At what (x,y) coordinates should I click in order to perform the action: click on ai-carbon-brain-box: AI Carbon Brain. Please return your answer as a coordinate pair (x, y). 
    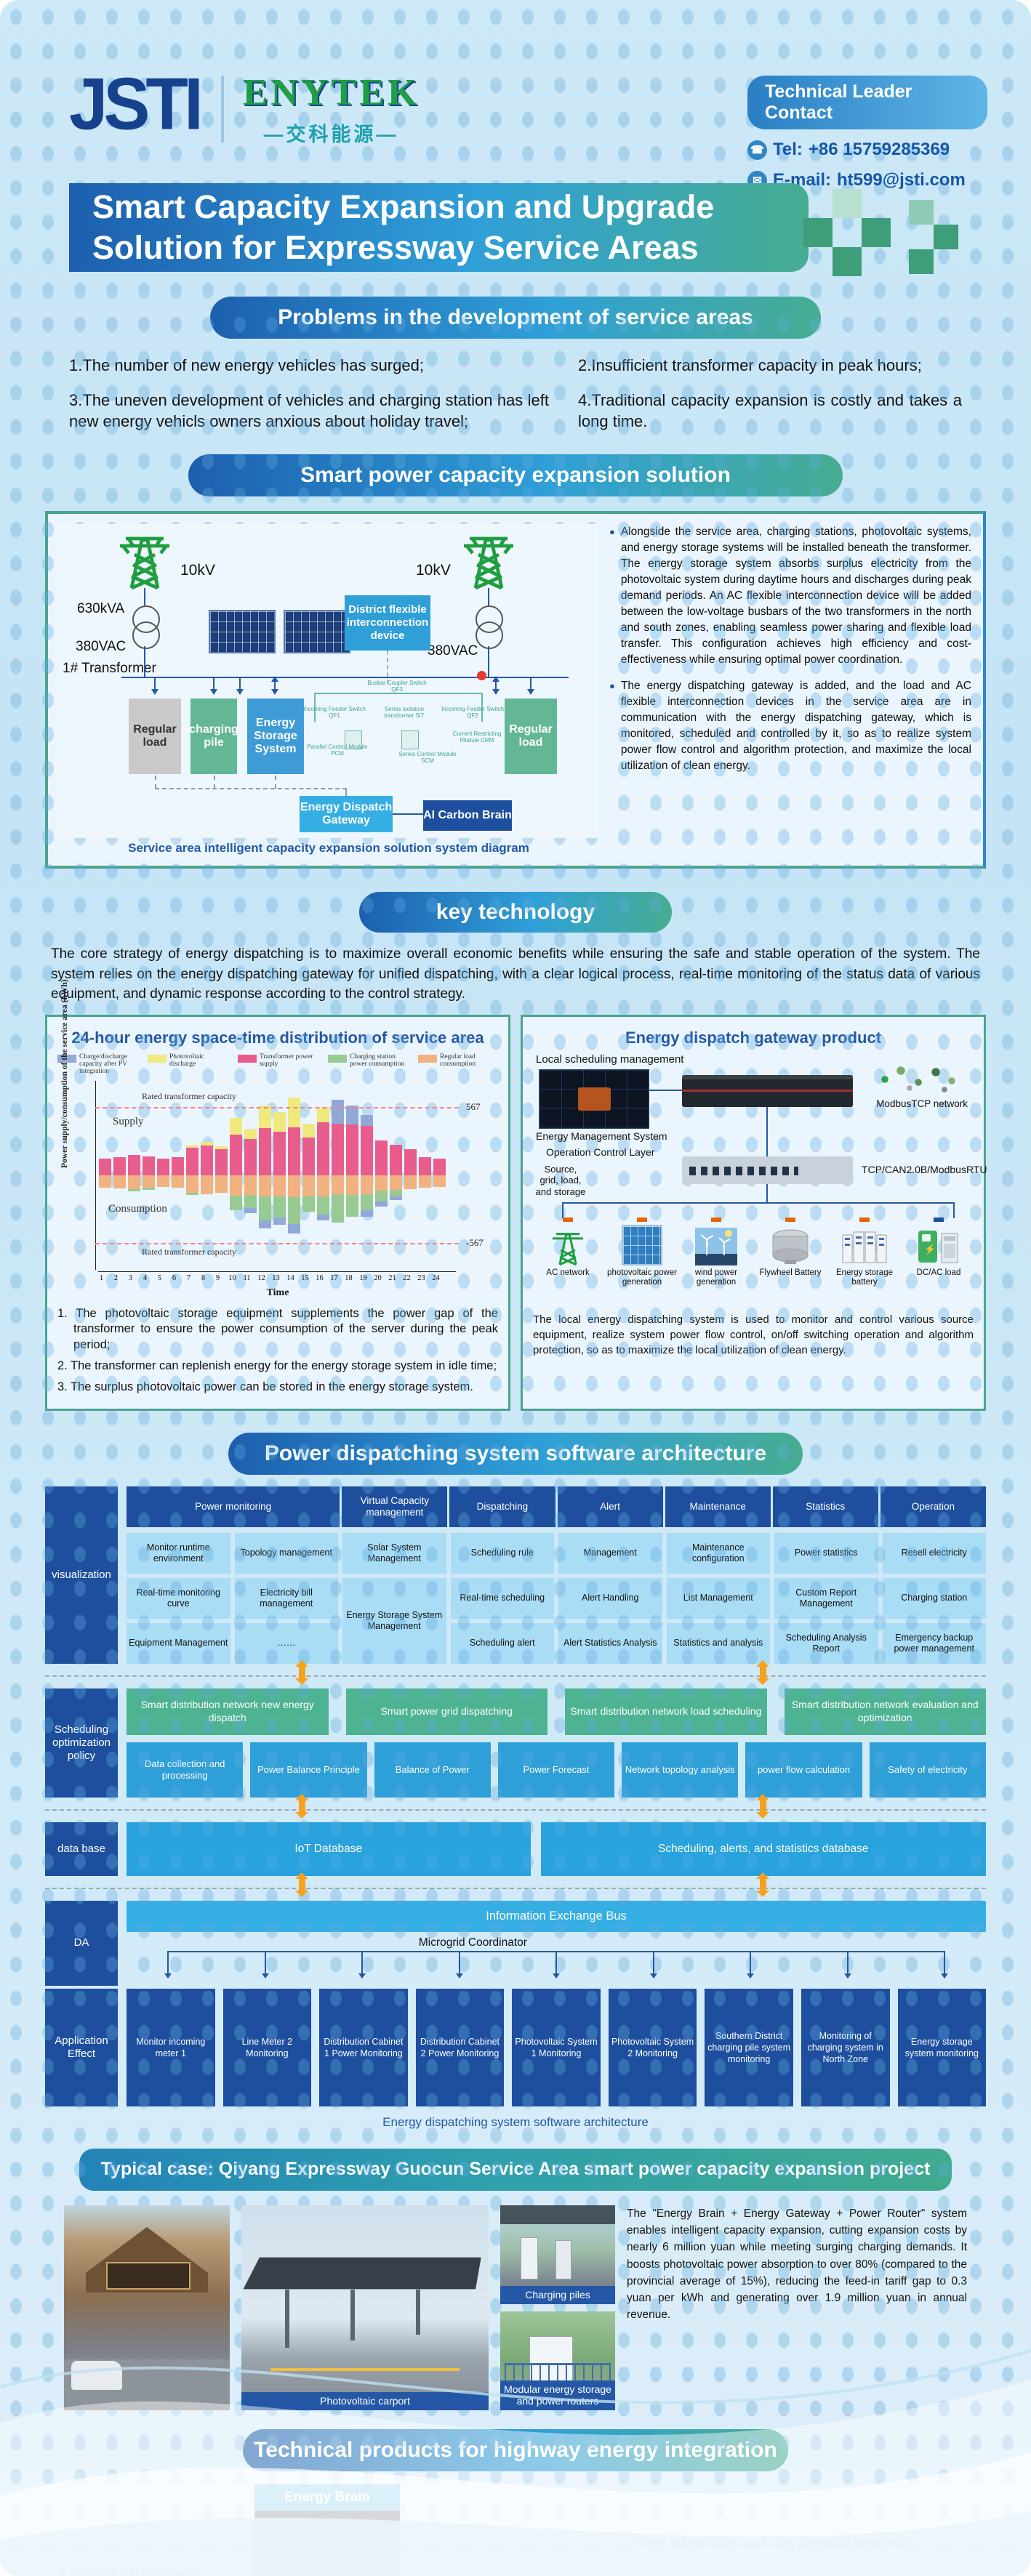
    Looking at the image, I should click on (467, 816).